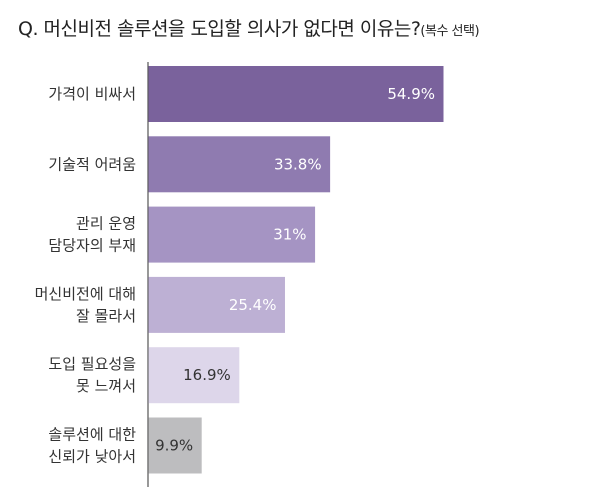 Image resolution: width=600 pixels, height=495 pixels. I want to click on data-label: 16.9%, so click(207, 375).